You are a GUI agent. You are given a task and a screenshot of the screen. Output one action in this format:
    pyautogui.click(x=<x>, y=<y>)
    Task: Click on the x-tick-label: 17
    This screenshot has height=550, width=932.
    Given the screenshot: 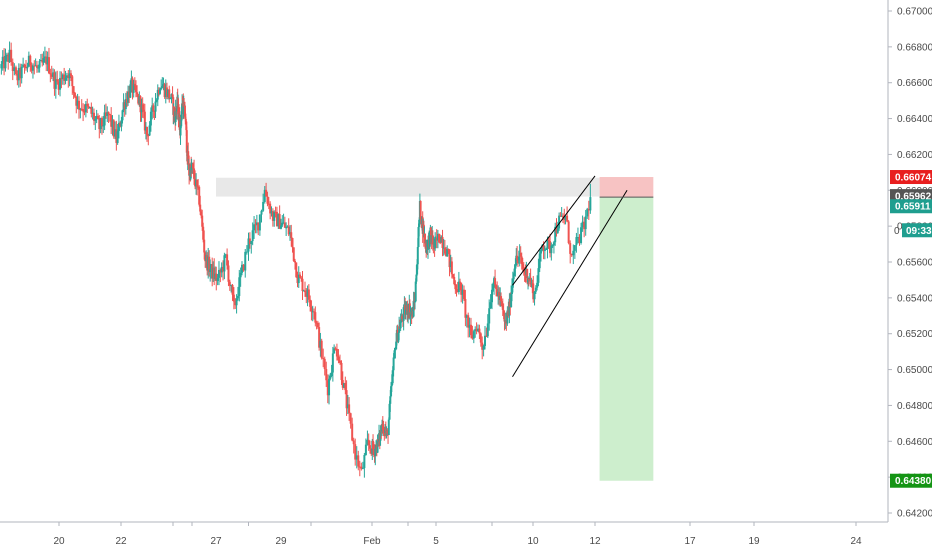 What is the action you would take?
    pyautogui.click(x=690, y=541)
    